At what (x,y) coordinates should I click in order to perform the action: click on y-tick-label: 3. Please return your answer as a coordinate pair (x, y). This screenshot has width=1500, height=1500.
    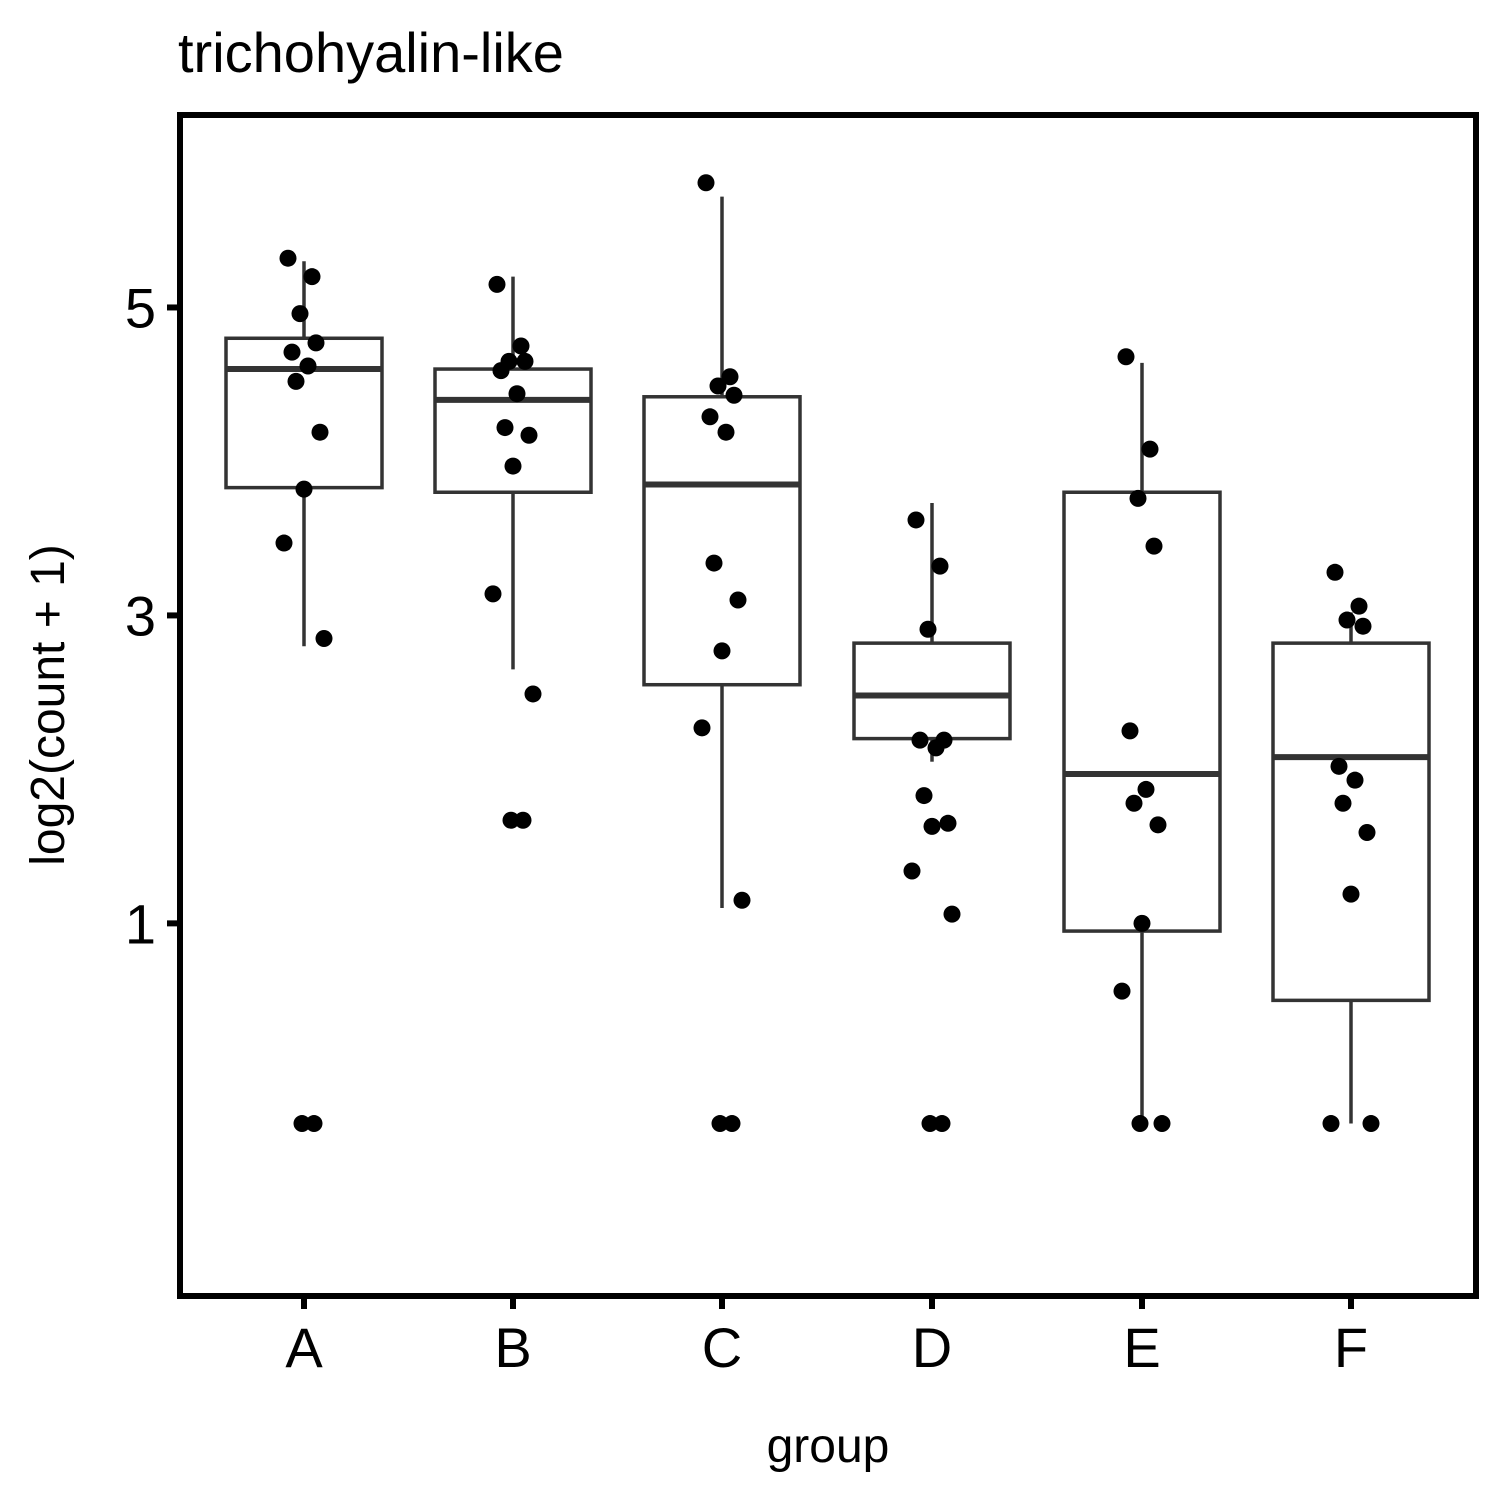
    Looking at the image, I should click on (140, 615).